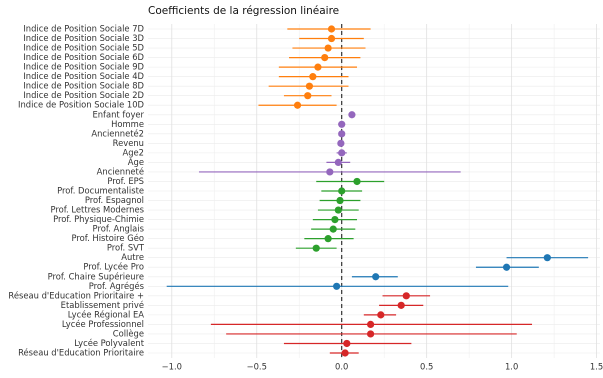 Image resolution: width=603 pixels, height=378 pixels. I want to click on y-tick-label: Prof. Agrégés, so click(116, 286).